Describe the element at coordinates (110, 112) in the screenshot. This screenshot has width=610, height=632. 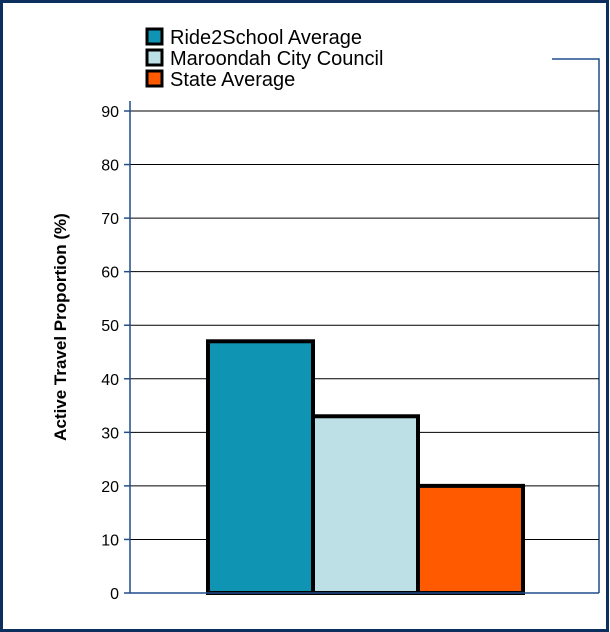
I see `y-tick-label: 90` at that location.